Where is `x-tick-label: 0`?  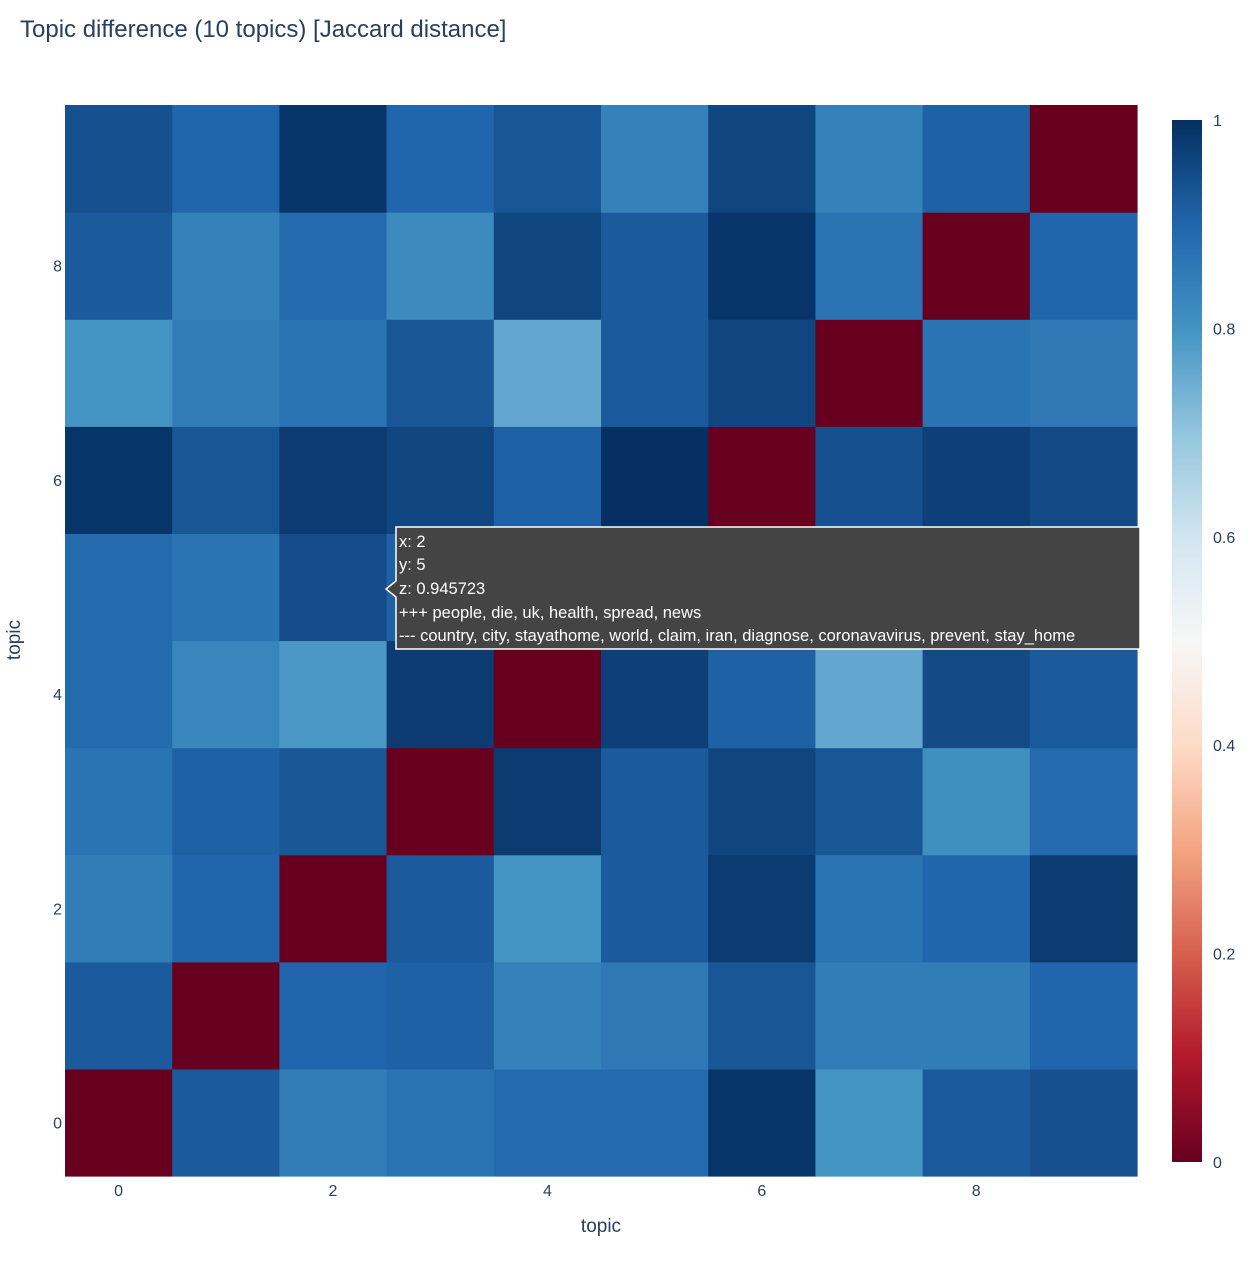 x-tick-label: 0 is located at coordinates (118, 1191).